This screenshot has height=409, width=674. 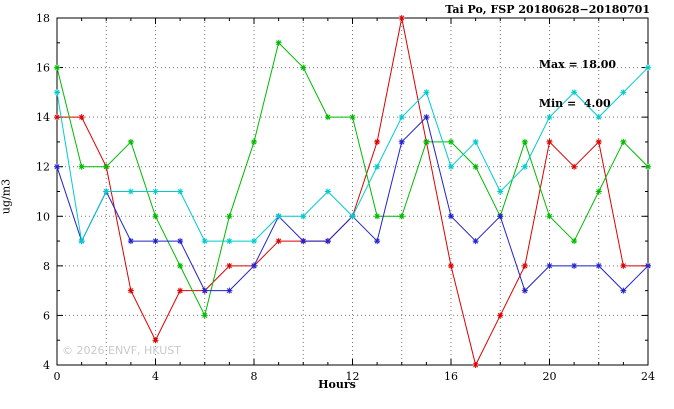 I want to click on y-tick-labels: 4 6 8 10 12 14 16 18, so click(x=43, y=192).